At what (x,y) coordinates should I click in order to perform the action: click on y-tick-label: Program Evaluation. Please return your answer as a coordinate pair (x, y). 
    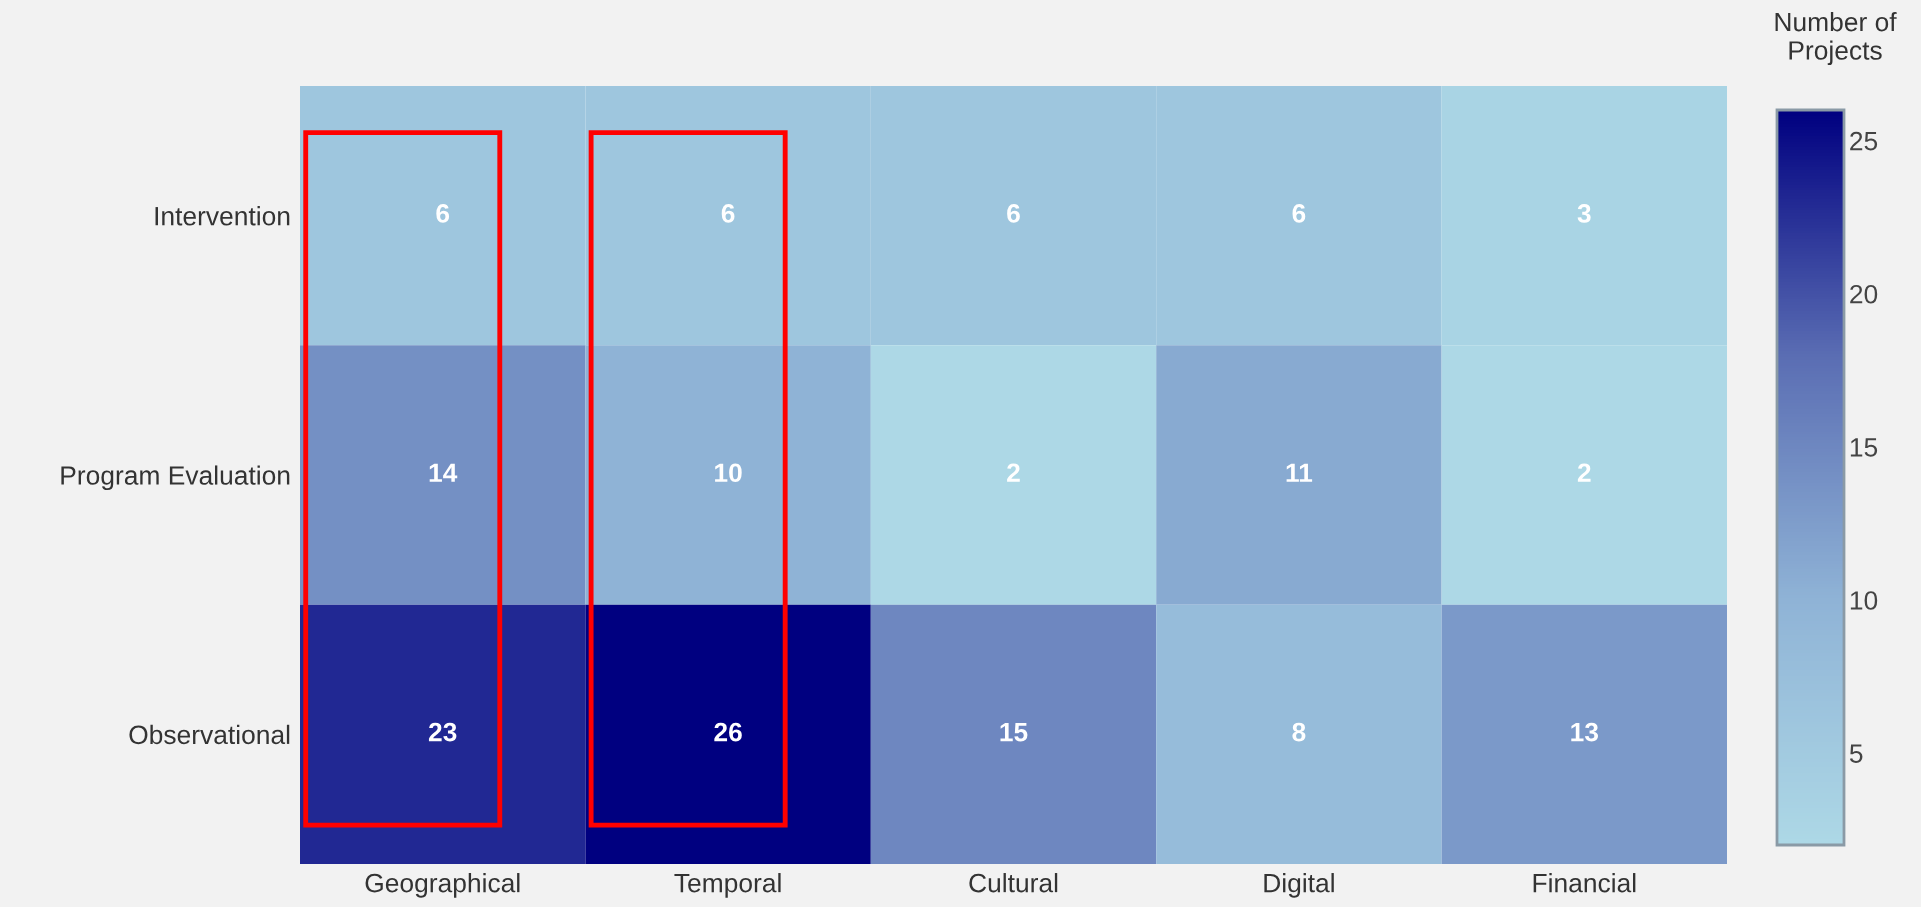
    Looking at the image, I should click on (175, 478).